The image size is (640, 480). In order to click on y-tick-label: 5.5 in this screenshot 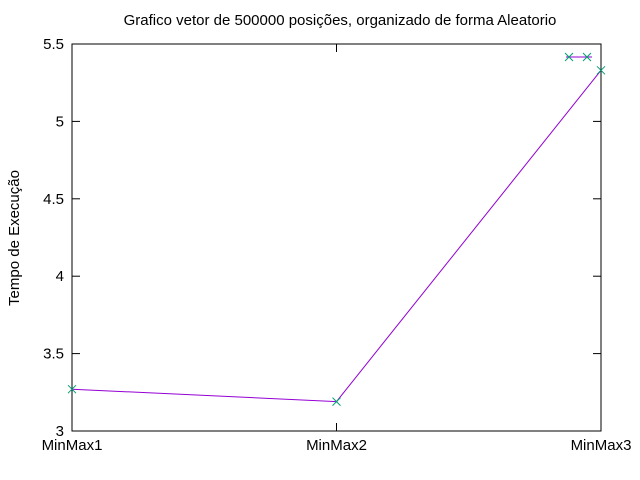, I will do `click(53, 44)`.